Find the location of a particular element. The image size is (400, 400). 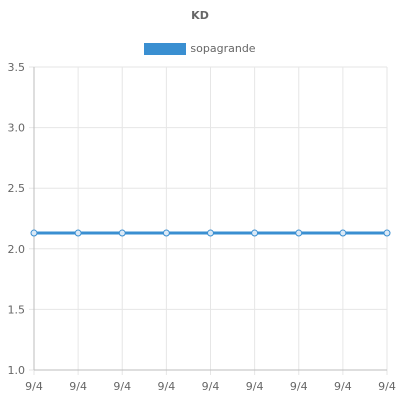

y-tick-label: 3.5 is located at coordinates (17, 67).